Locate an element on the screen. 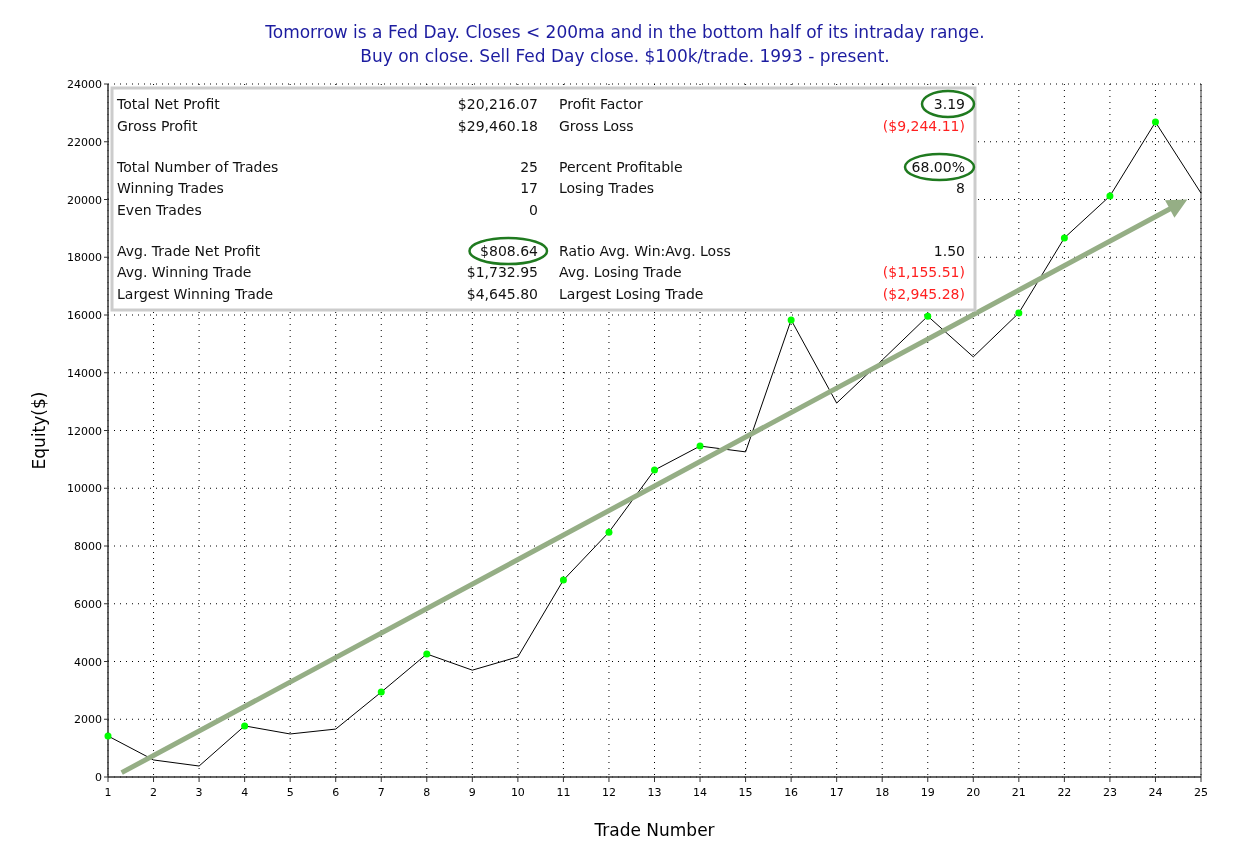  x-tick-label: 3 is located at coordinates (199, 792).